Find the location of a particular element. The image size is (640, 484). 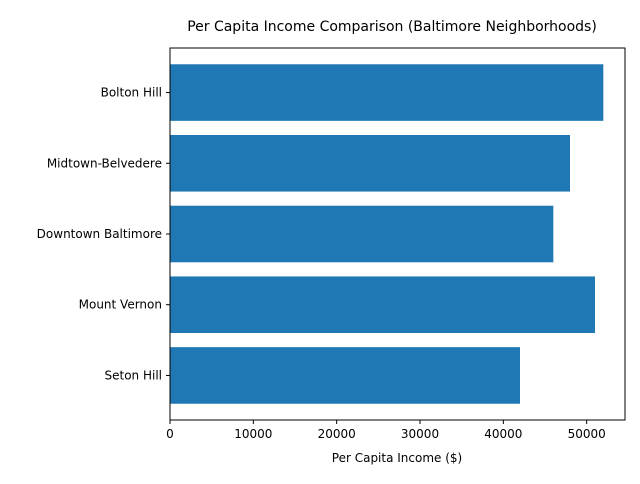

x-tick-label: 10000 is located at coordinates (253, 434).